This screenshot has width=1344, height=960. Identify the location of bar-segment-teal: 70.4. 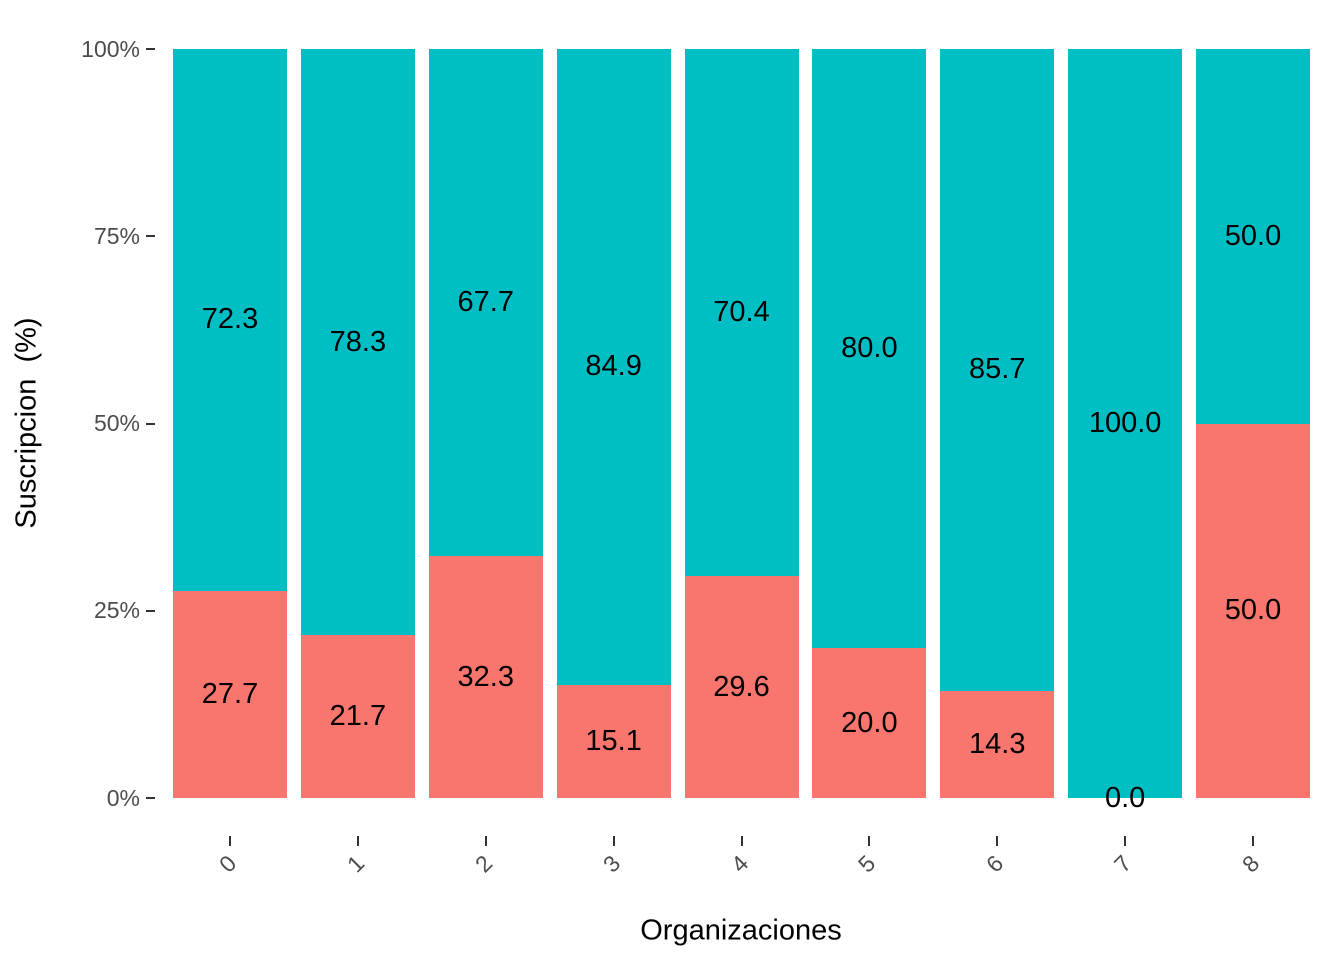
(741, 313).